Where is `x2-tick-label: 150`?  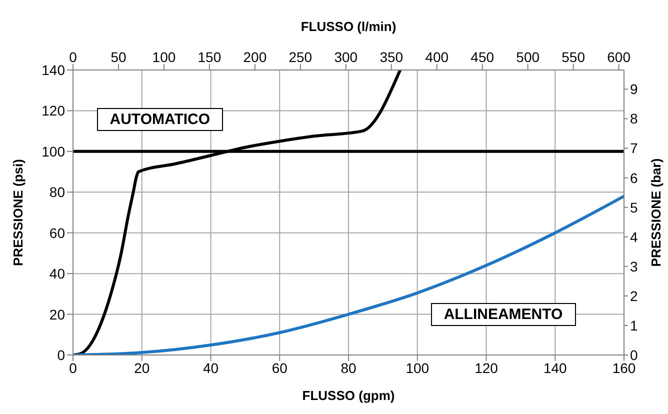 x2-tick-label: 150 is located at coordinates (210, 57).